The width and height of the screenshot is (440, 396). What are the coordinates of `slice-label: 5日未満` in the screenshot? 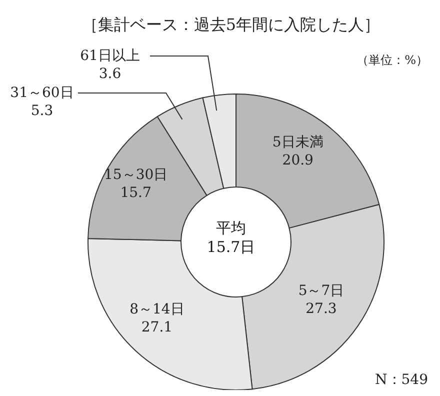 It's located at (298, 142).